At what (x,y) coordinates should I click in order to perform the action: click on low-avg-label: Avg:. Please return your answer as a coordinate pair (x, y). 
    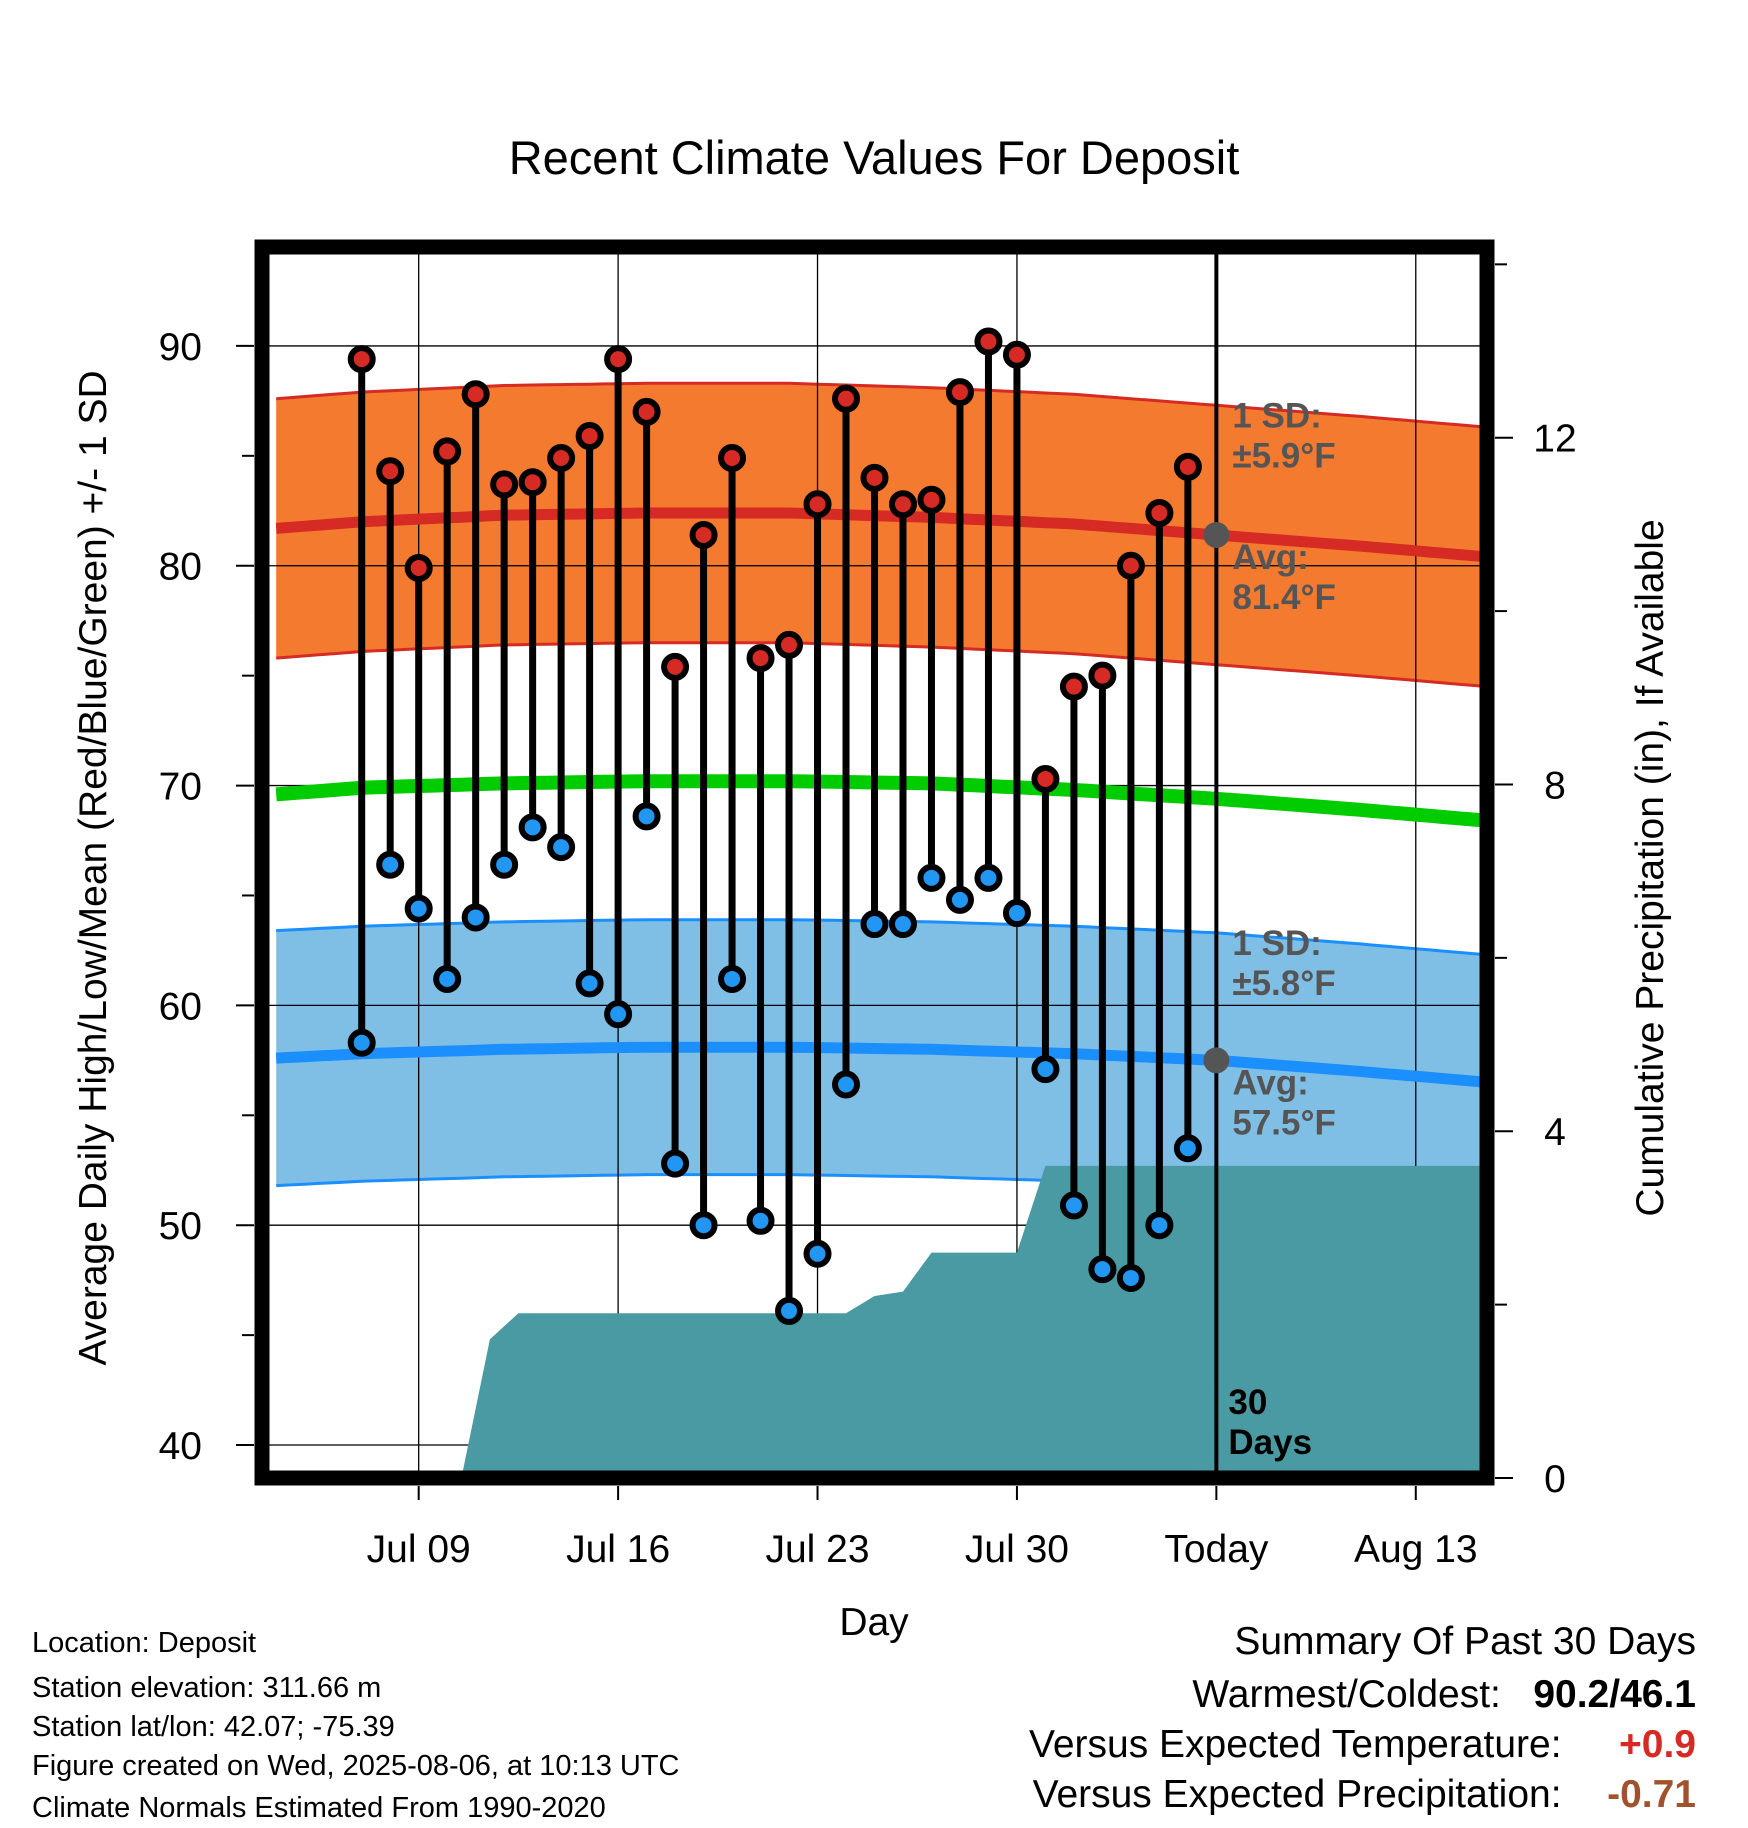
    Looking at the image, I should click on (1270, 1082).